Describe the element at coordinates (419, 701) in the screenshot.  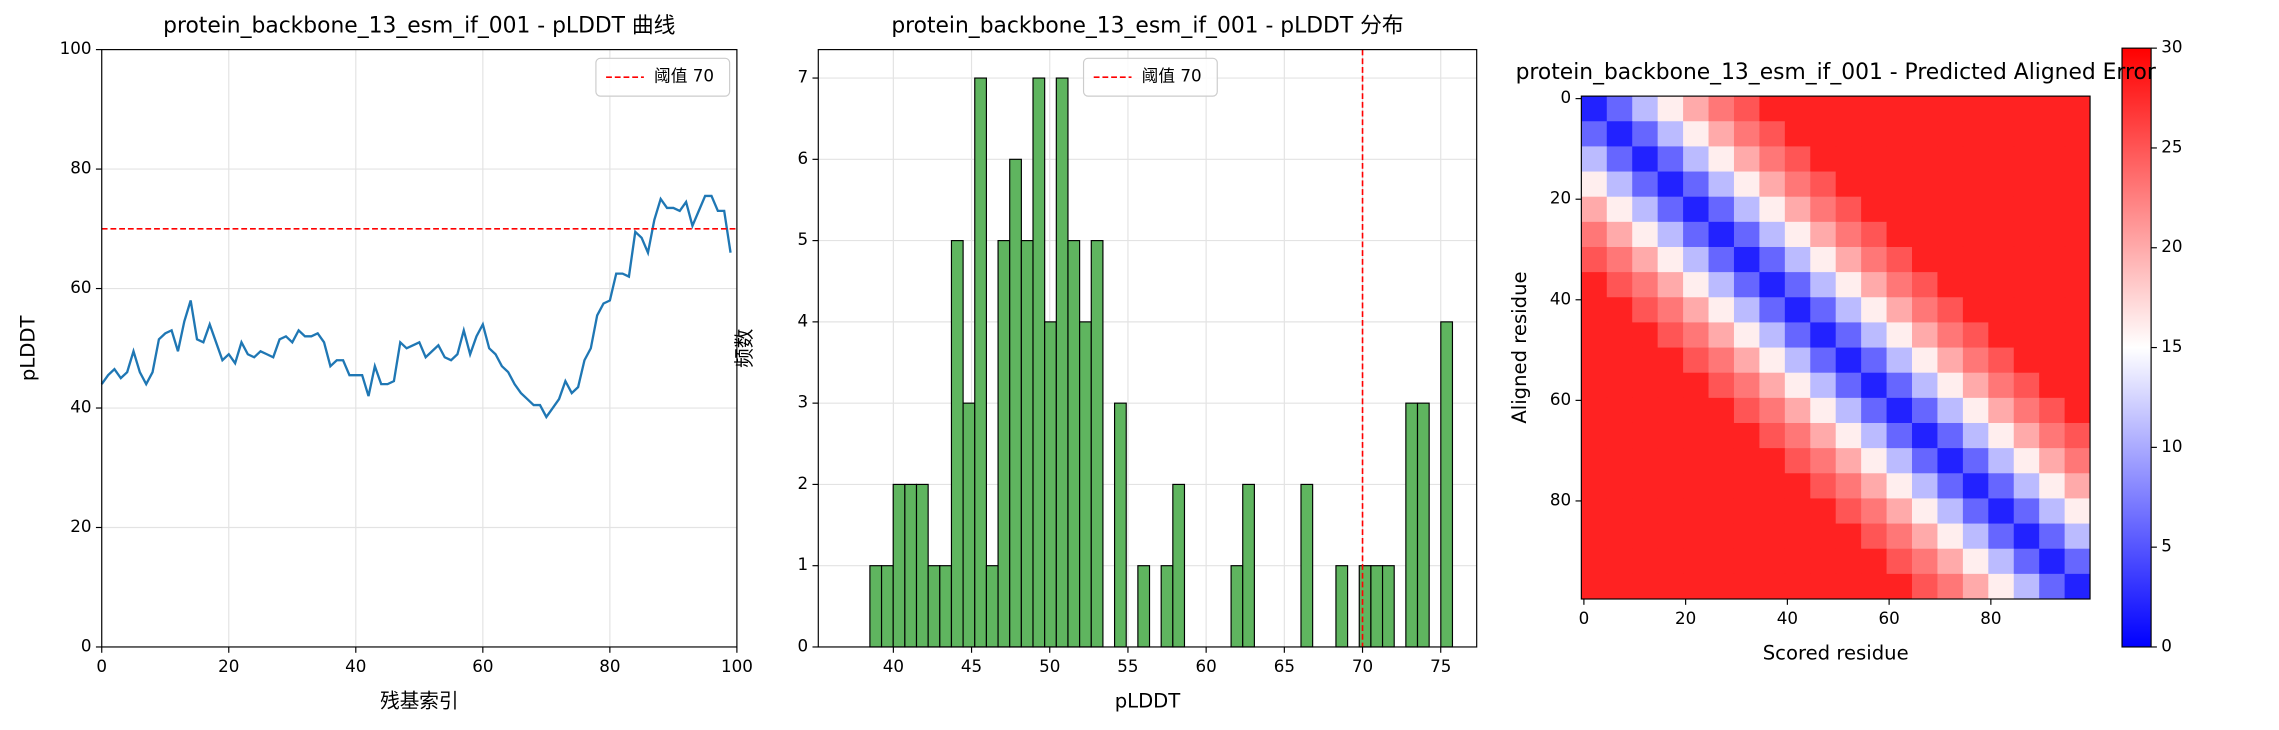
I see `x-axis-label: 残基索引` at that location.